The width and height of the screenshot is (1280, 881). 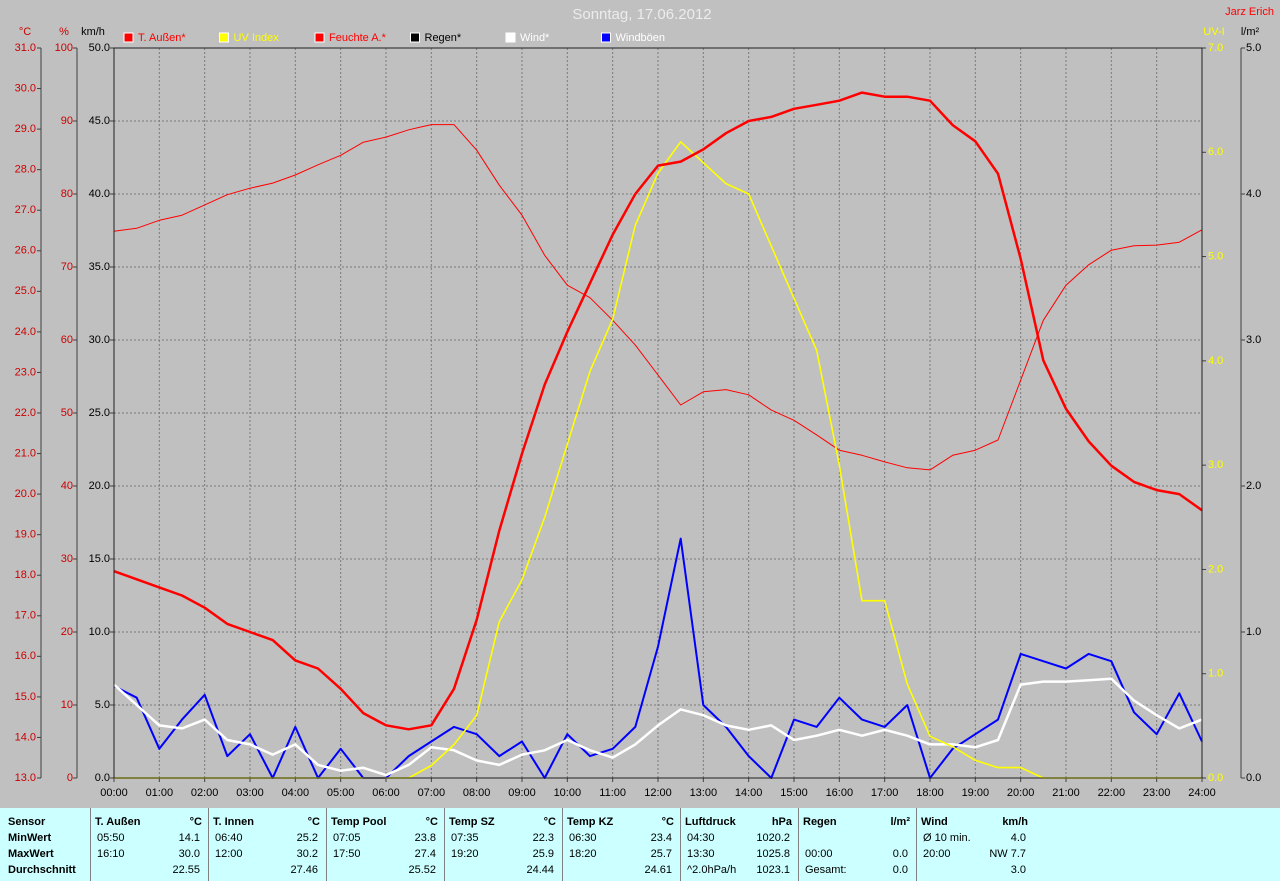 What do you see at coordinates (99, 413) in the screenshot?
I see `y-tick-label: 25.0` at bounding box center [99, 413].